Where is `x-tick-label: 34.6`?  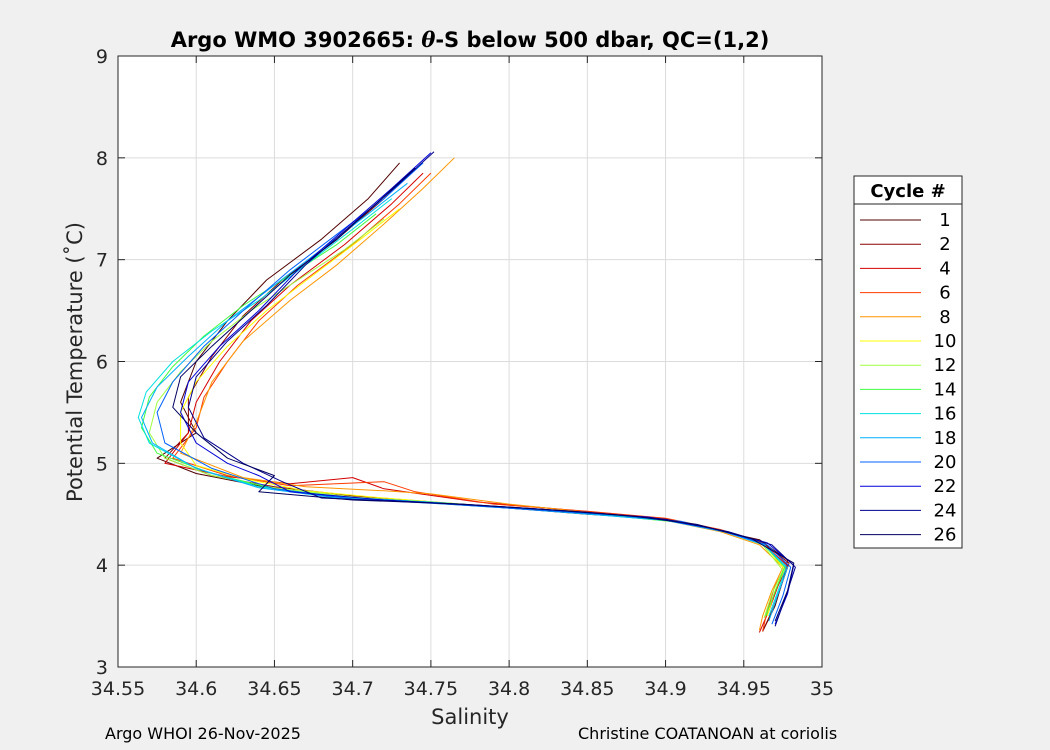 x-tick-label: 34.6 is located at coordinates (196, 689).